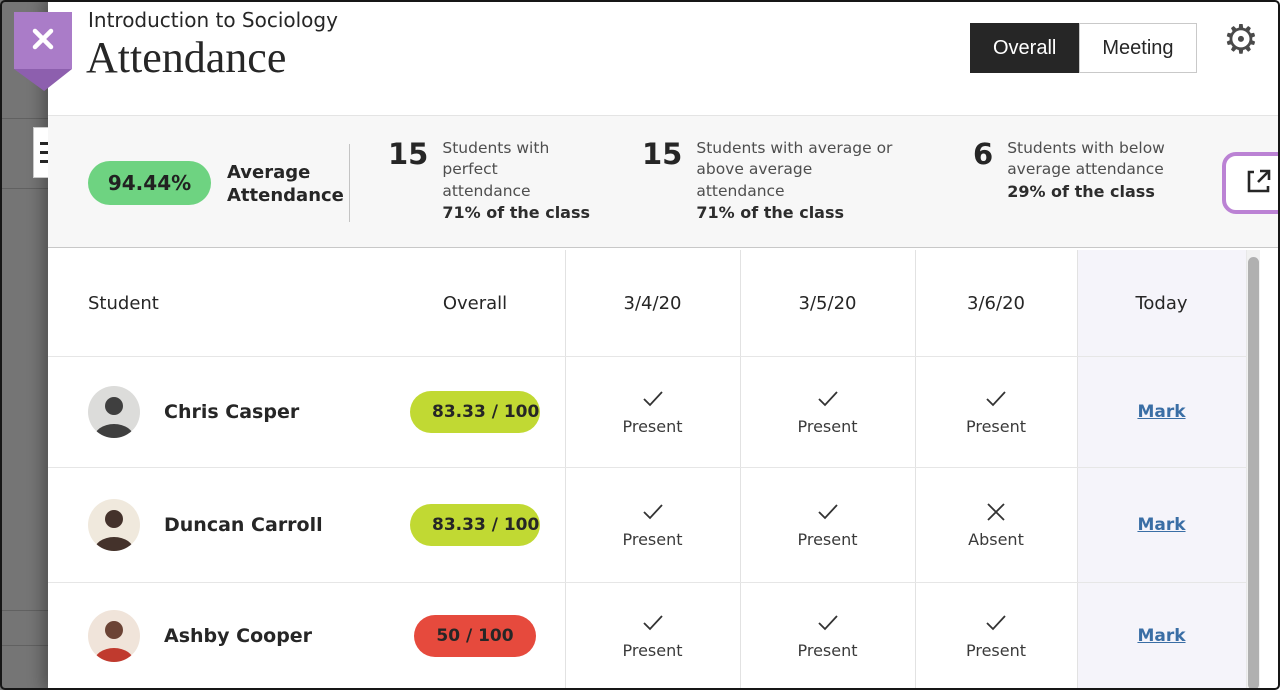 This screenshot has width=1280, height=690. What do you see at coordinates (996, 524) in the screenshot?
I see `attendance-cell: Absent` at bounding box center [996, 524].